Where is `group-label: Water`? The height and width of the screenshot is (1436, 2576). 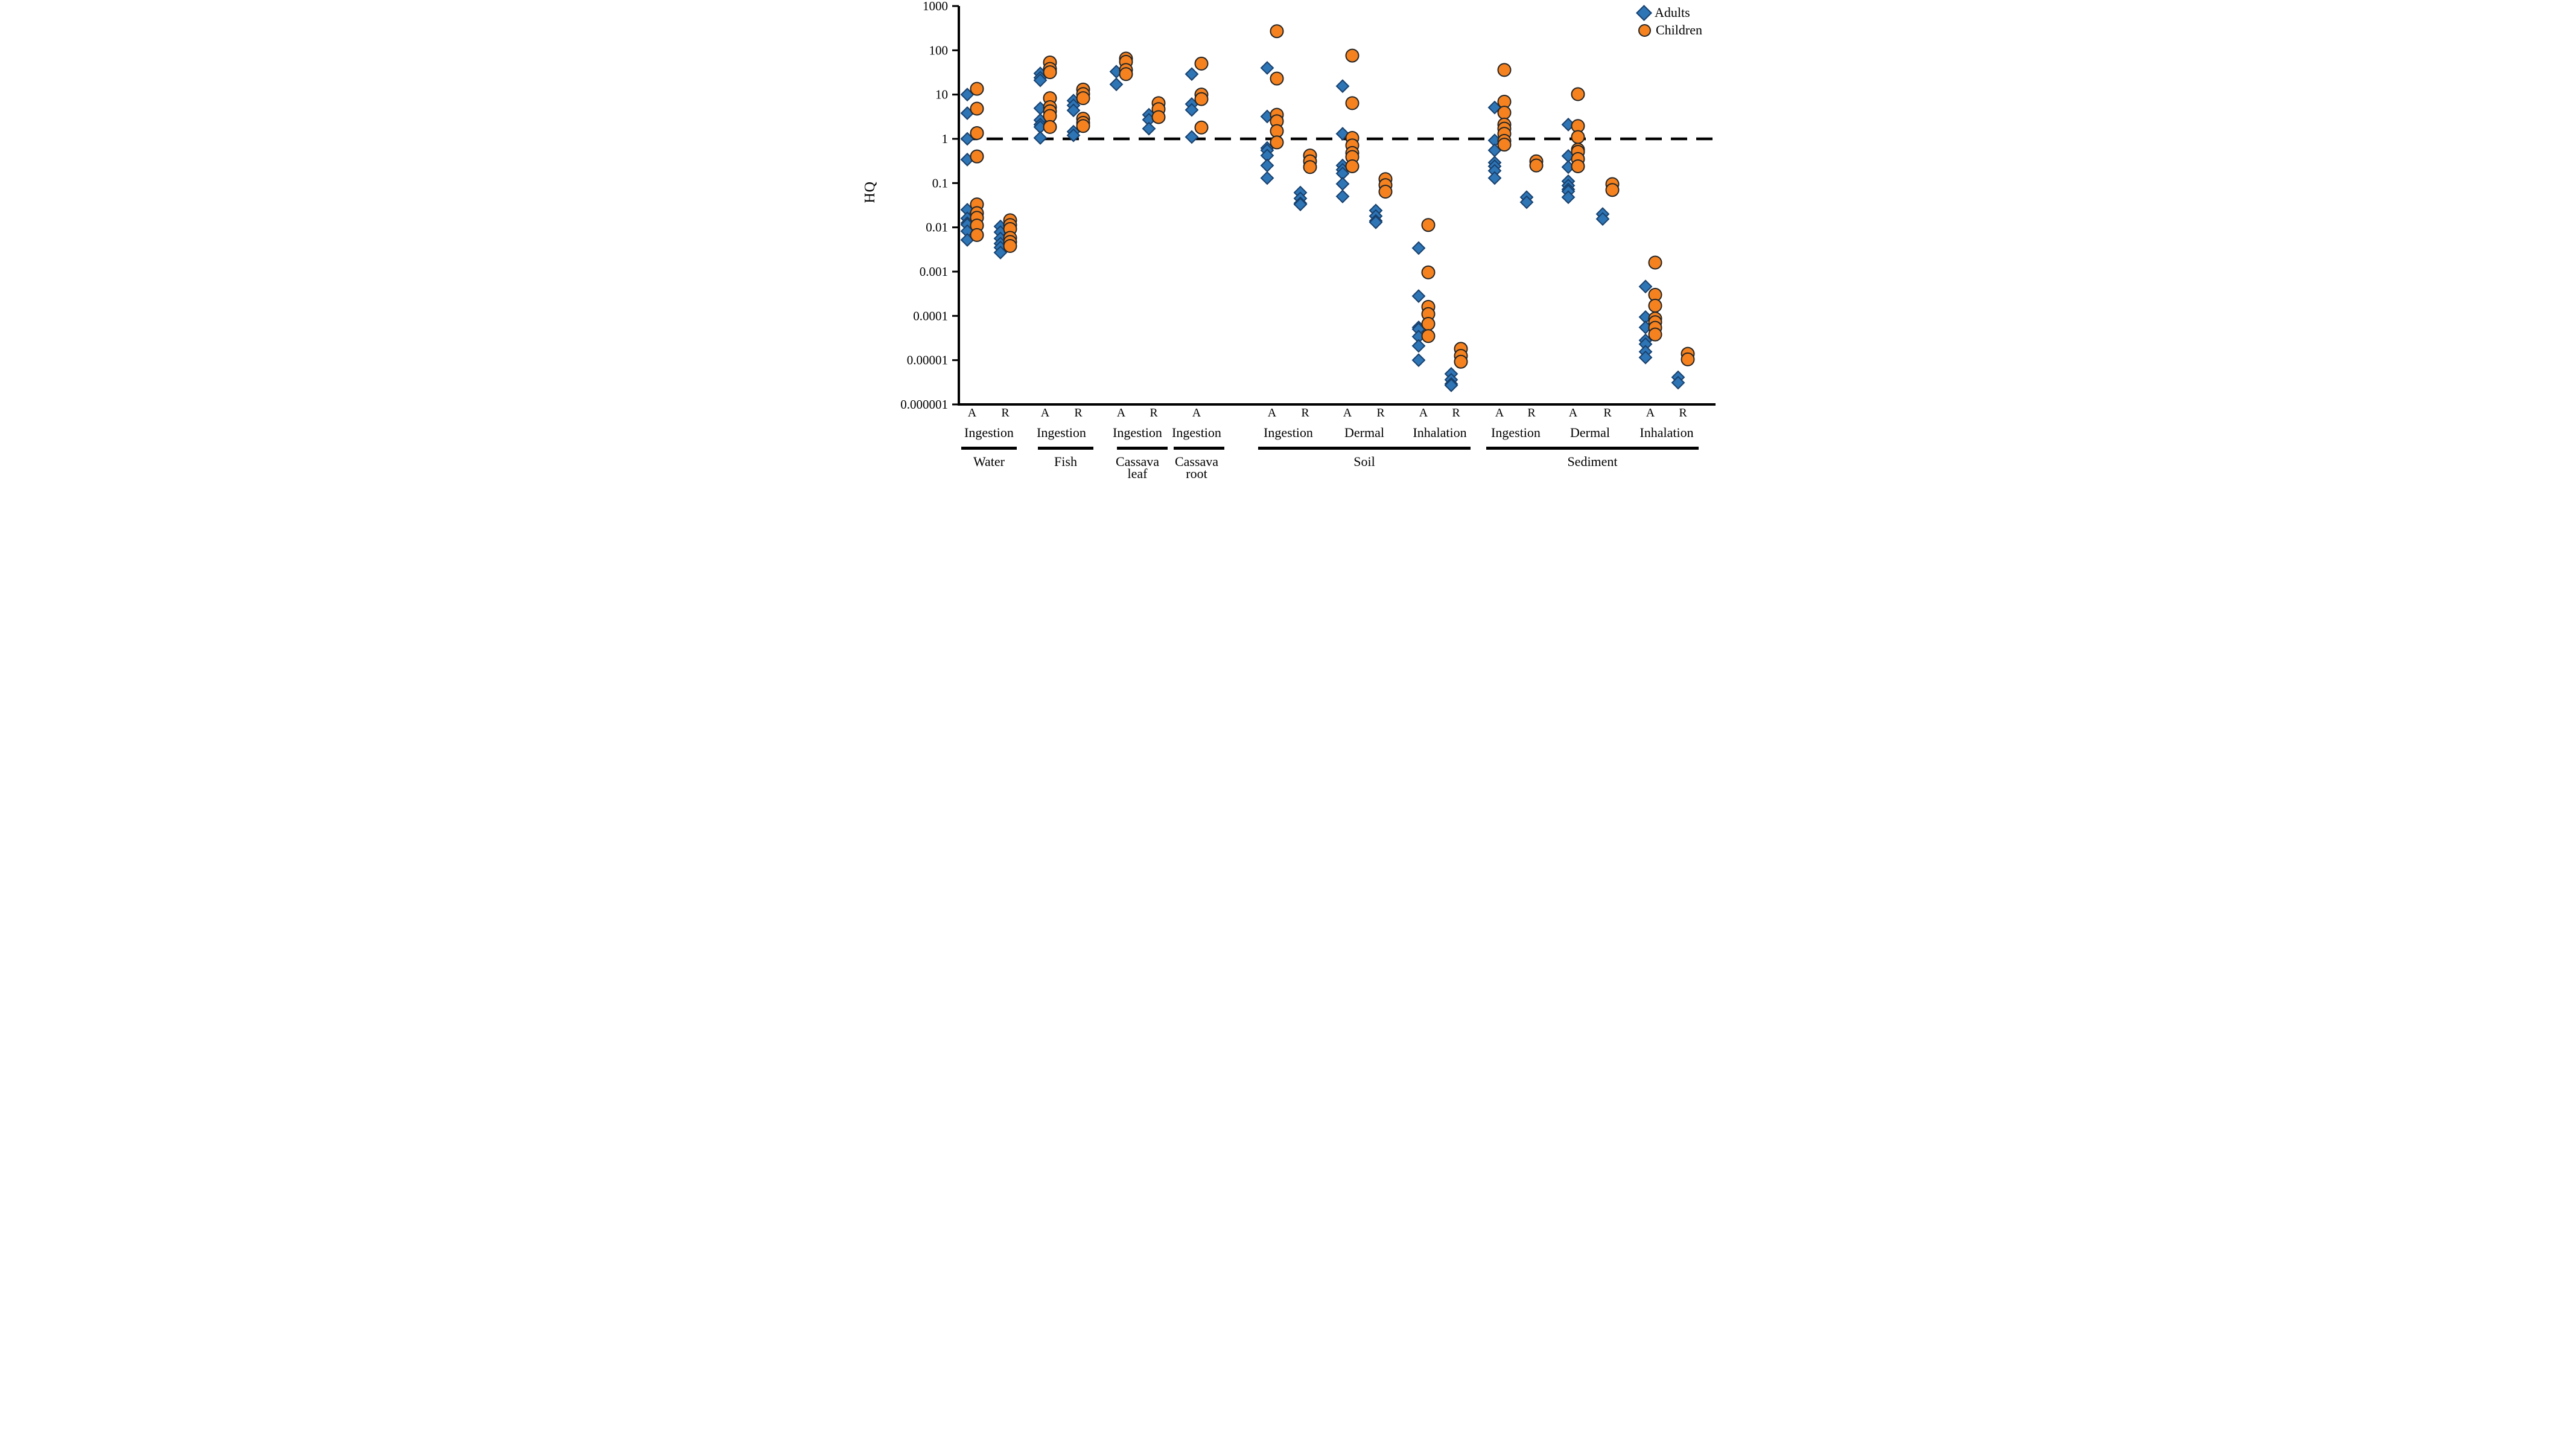 group-label: Water is located at coordinates (989, 461).